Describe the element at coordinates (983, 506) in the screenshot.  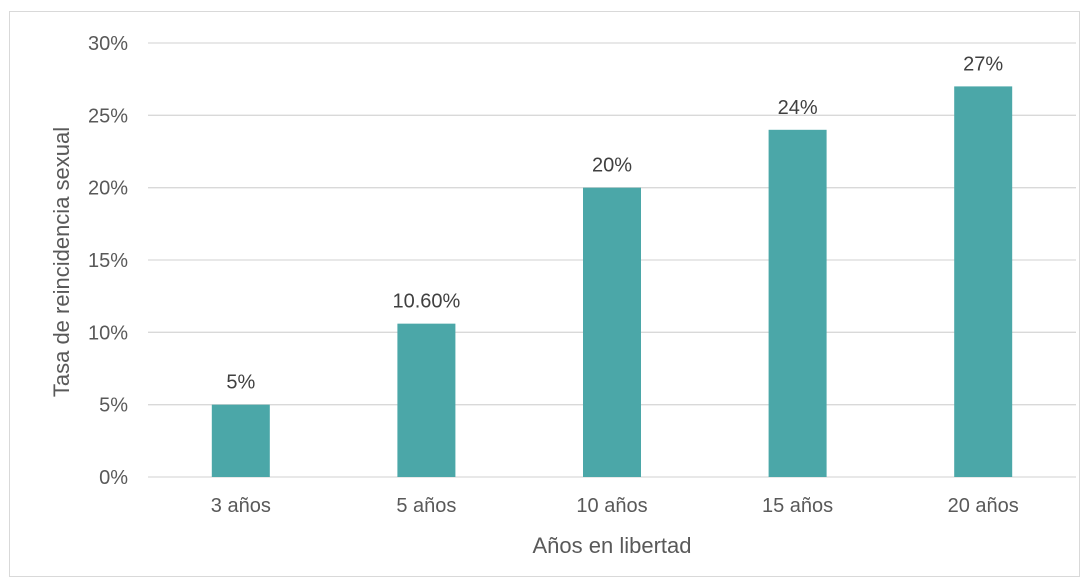
I see `x-category-label: 20 años` at that location.